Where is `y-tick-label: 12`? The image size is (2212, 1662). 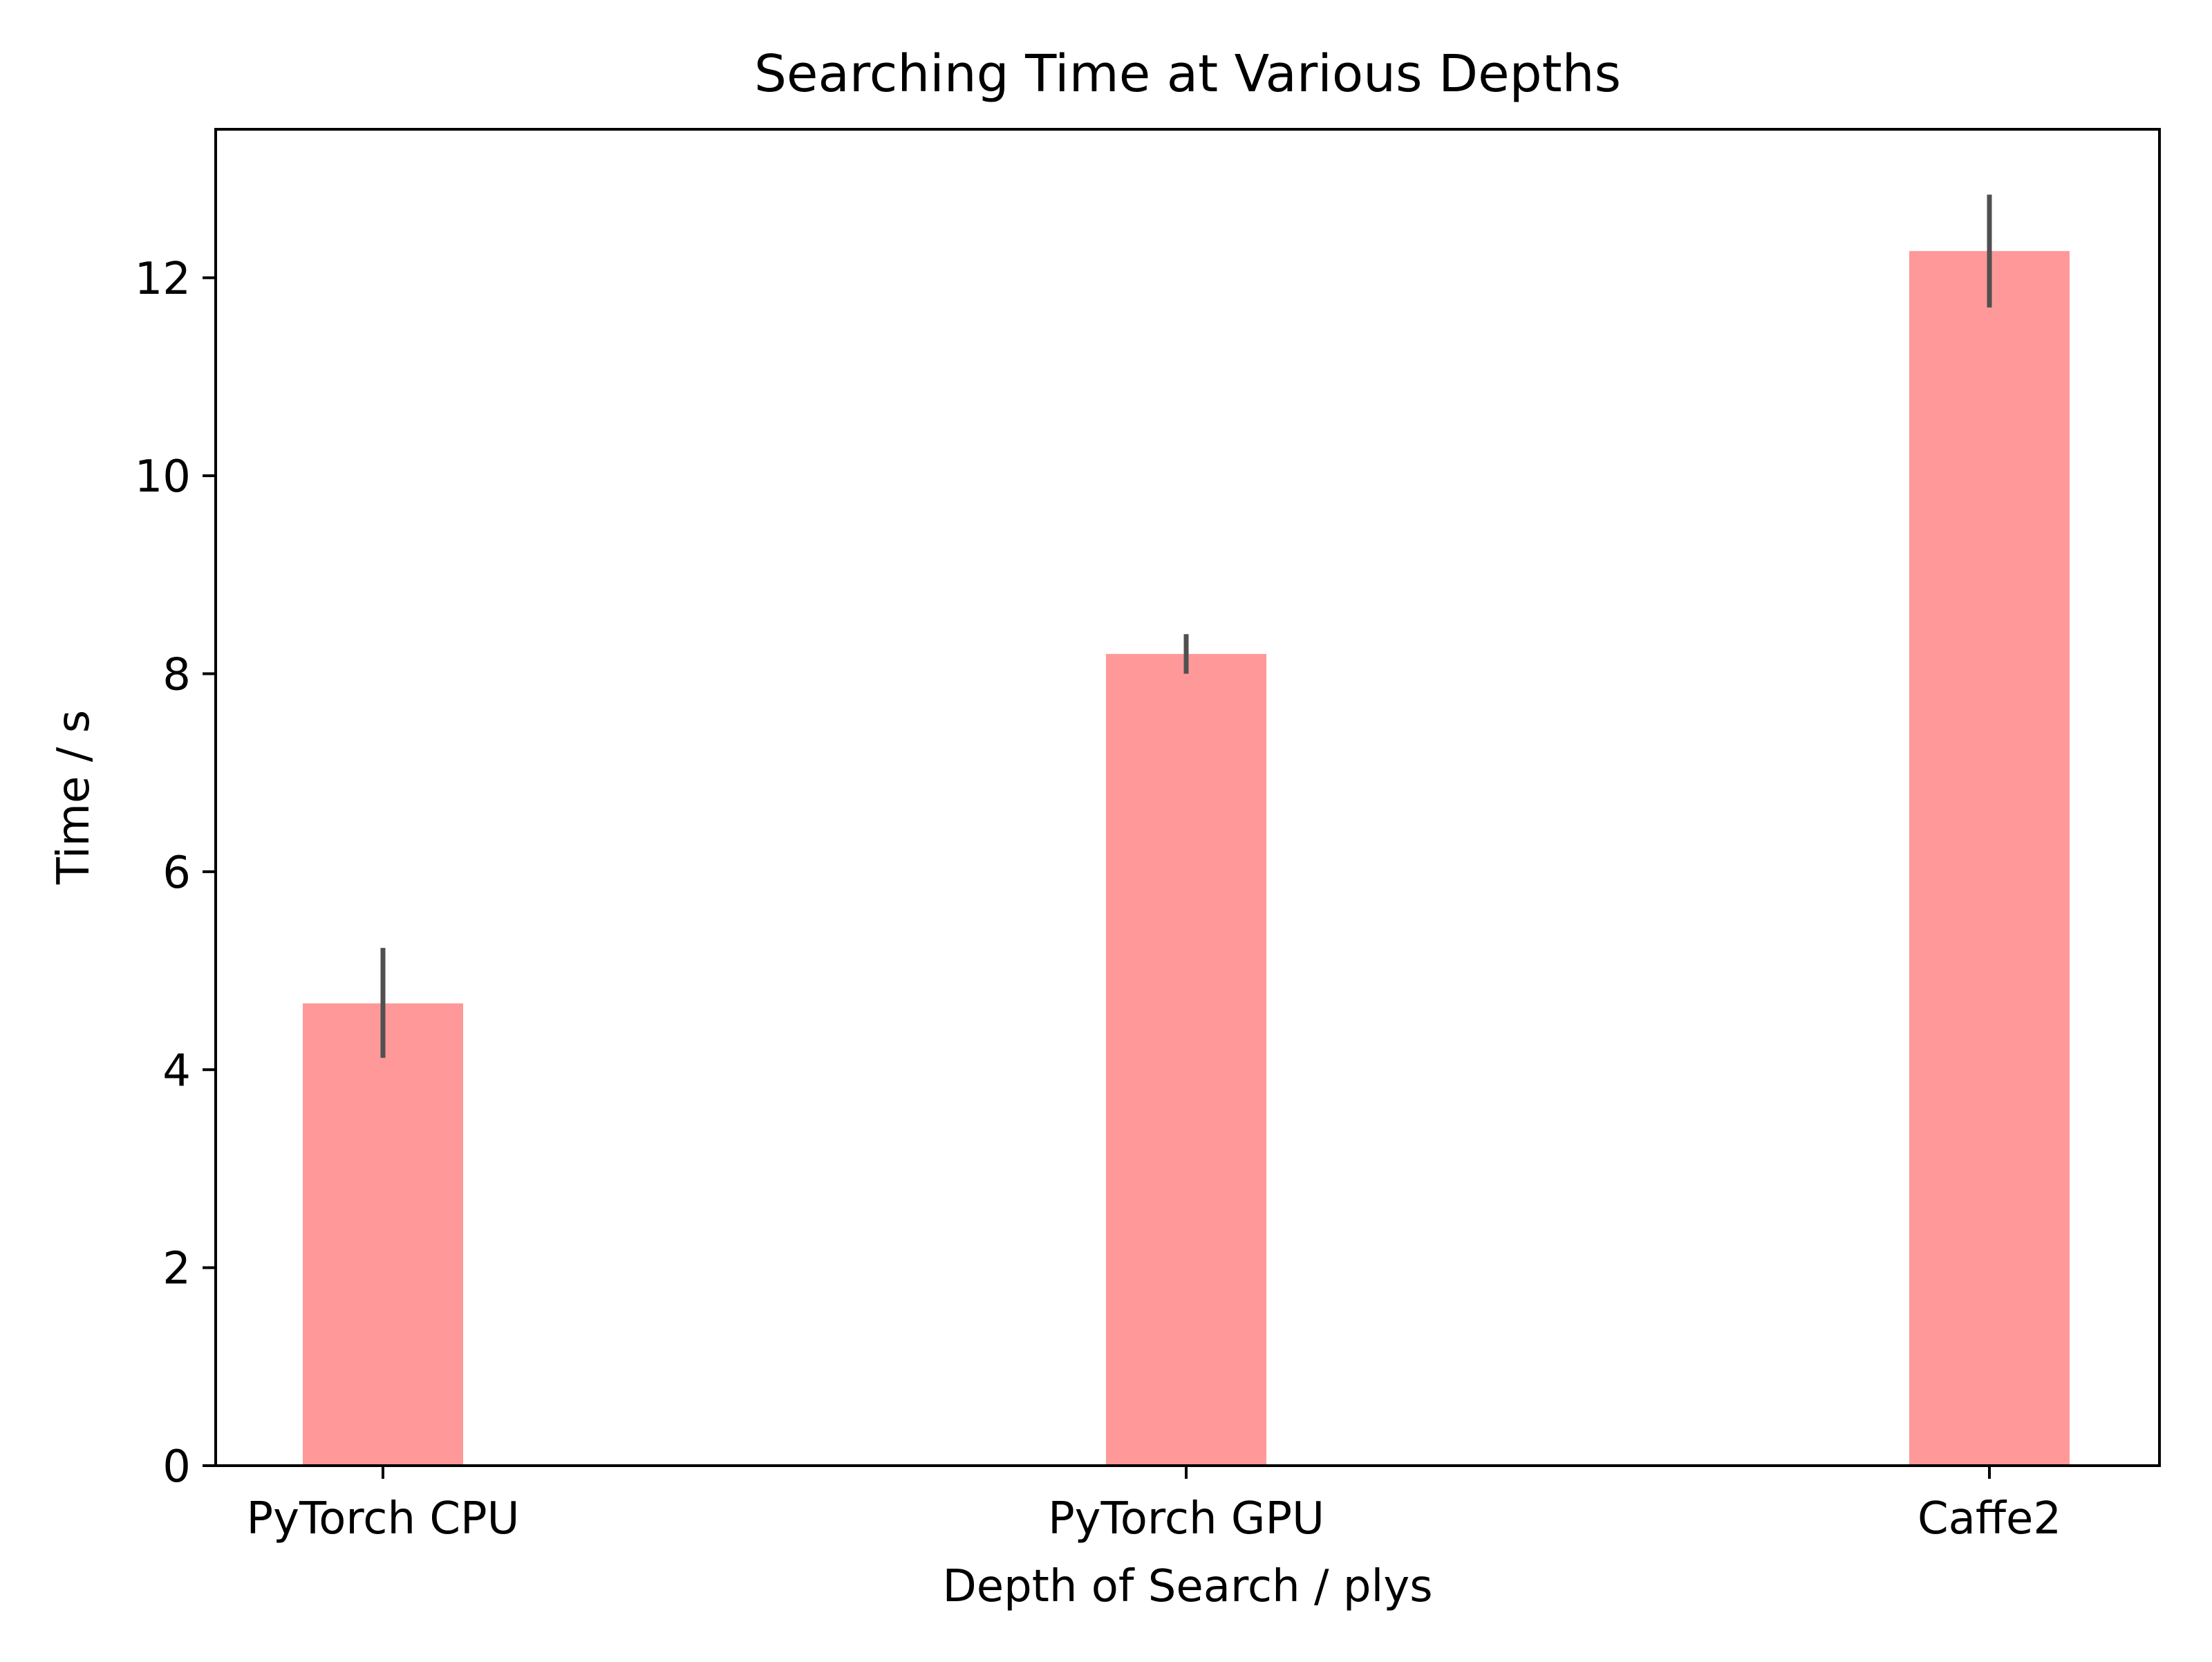 y-tick-label: 12 is located at coordinates (163, 279).